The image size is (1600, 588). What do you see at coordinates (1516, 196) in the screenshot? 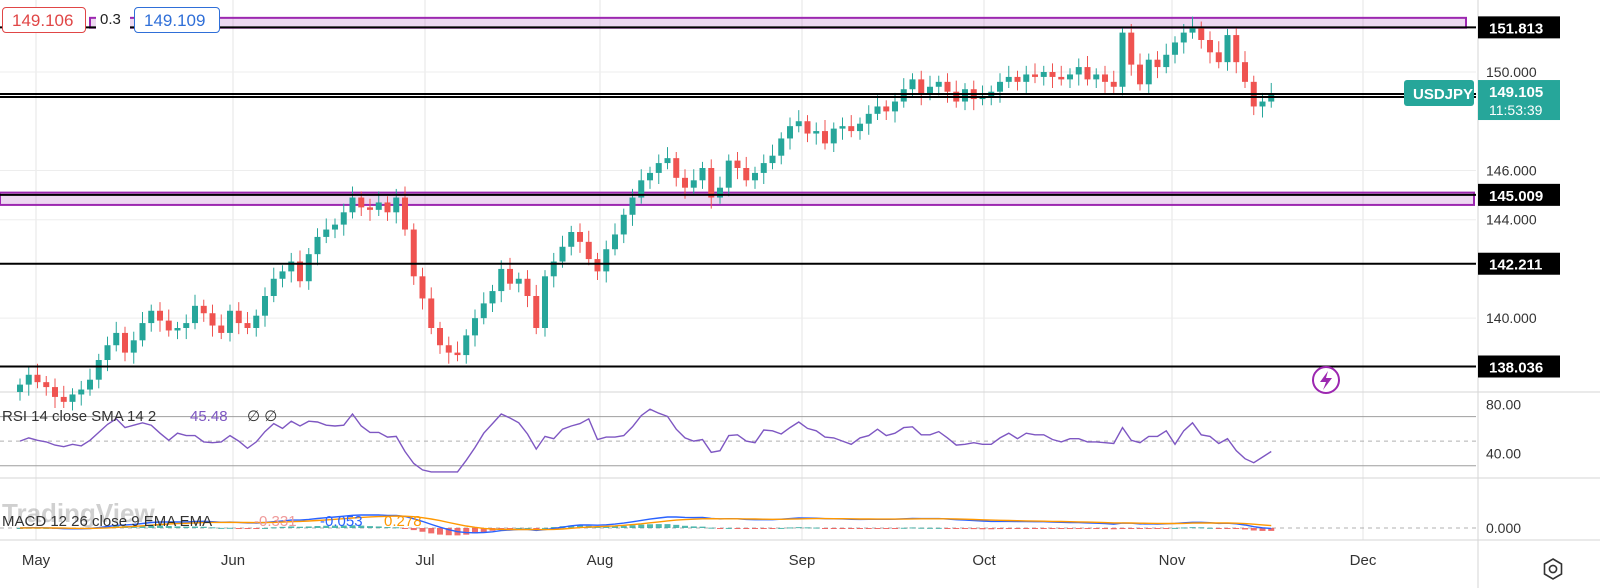
I see `level-label: 145.009` at bounding box center [1516, 196].